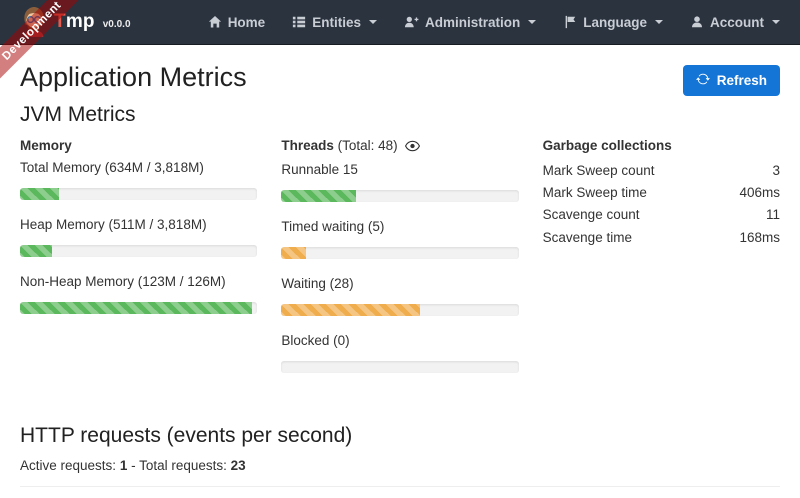 The image size is (800, 498). I want to click on nav-item-label: Account, so click(737, 22).